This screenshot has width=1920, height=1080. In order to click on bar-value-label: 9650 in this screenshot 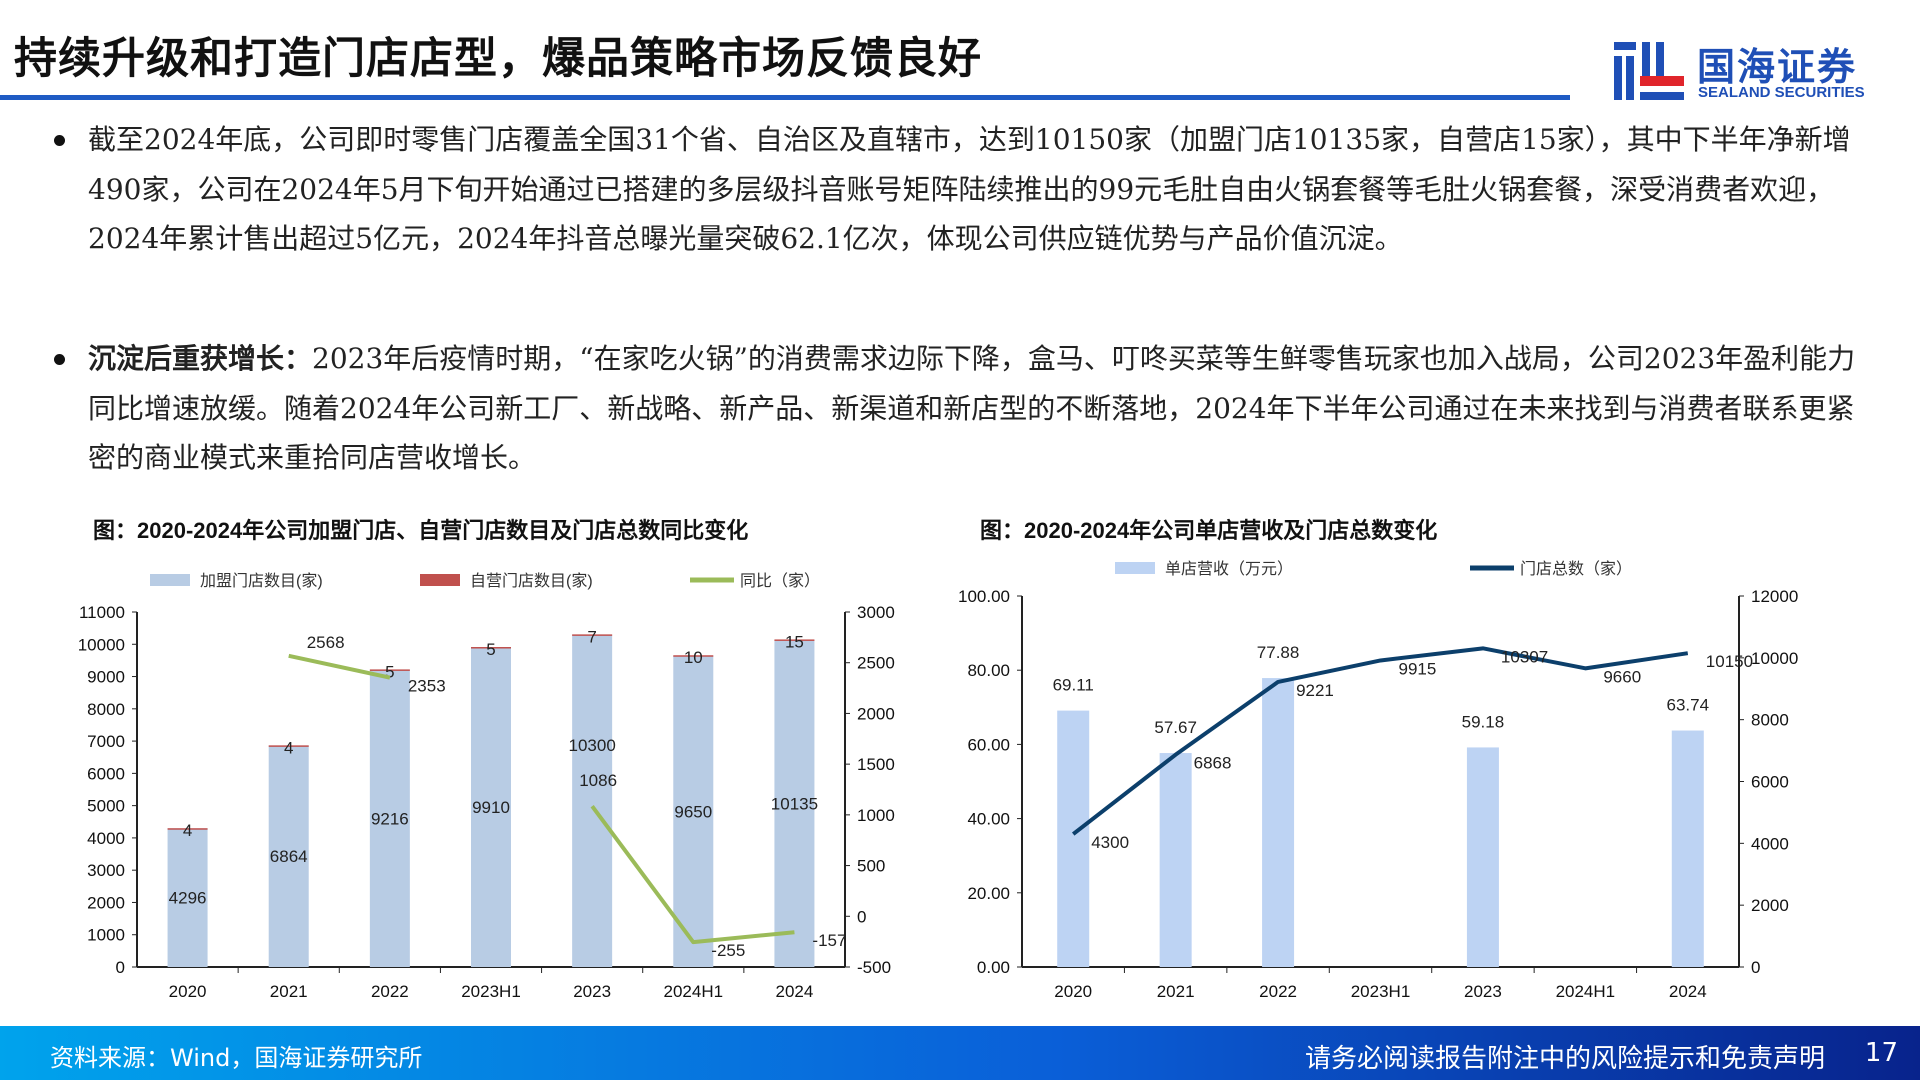, I will do `click(693, 811)`.